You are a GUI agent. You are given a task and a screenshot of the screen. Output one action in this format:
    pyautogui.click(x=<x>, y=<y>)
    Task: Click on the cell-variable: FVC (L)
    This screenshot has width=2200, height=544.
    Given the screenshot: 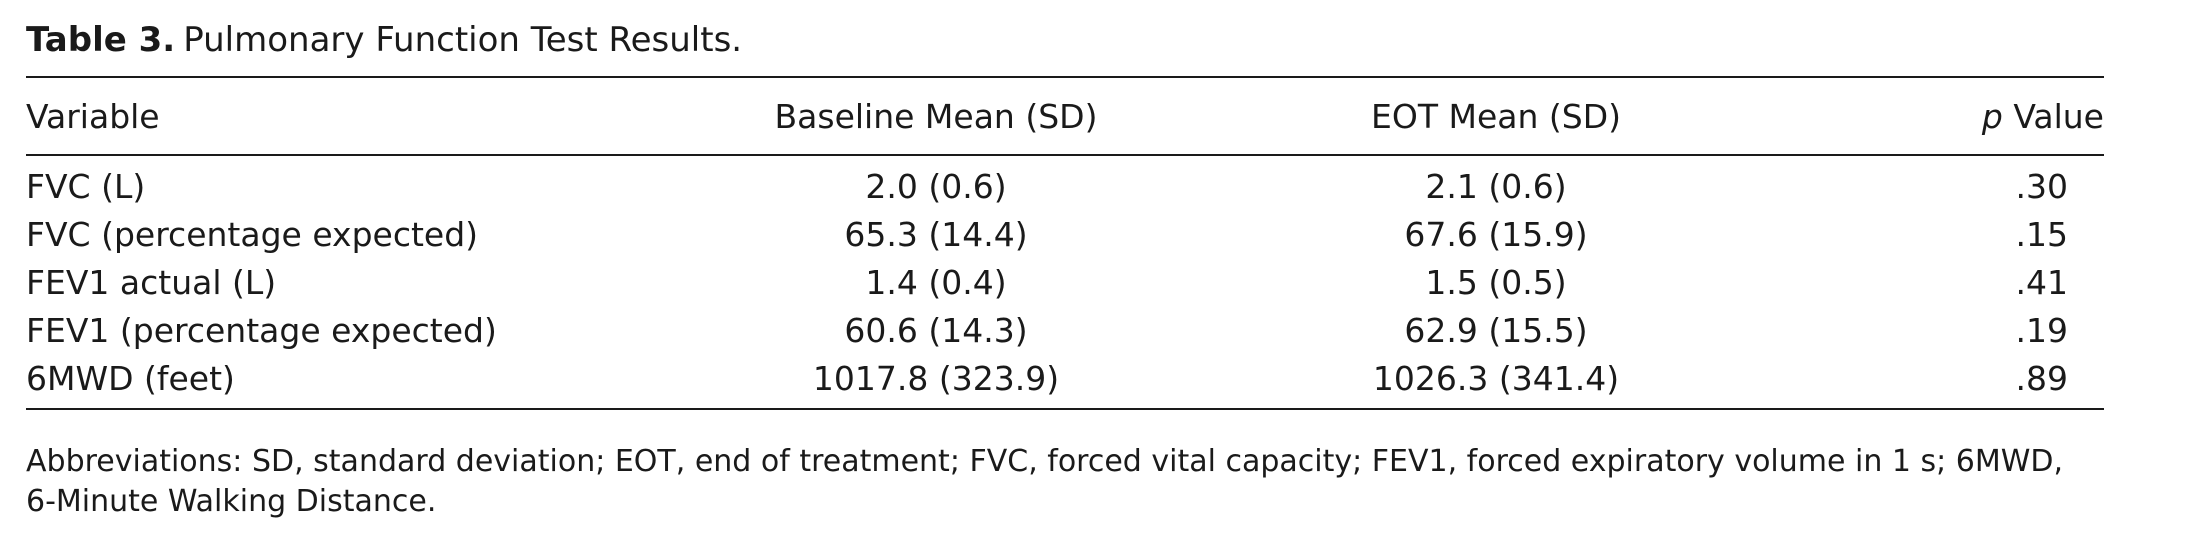 What is the action you would take?
    pyautogui.click(x=86, y=186)
    